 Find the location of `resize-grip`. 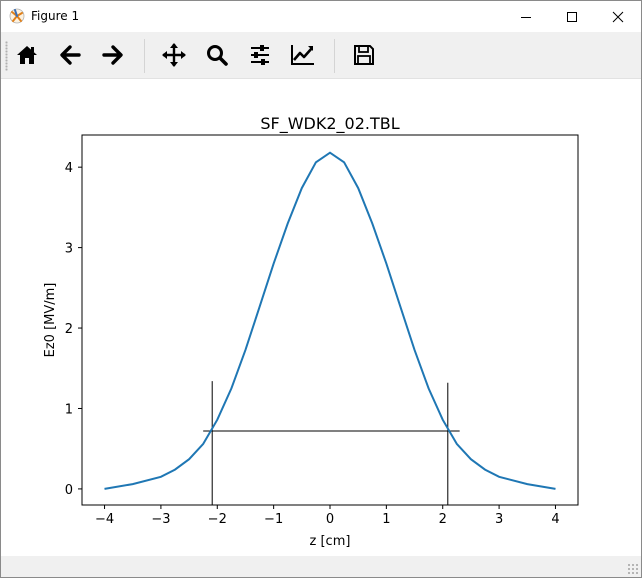

resize-grip is located at coordinates (633, 569).